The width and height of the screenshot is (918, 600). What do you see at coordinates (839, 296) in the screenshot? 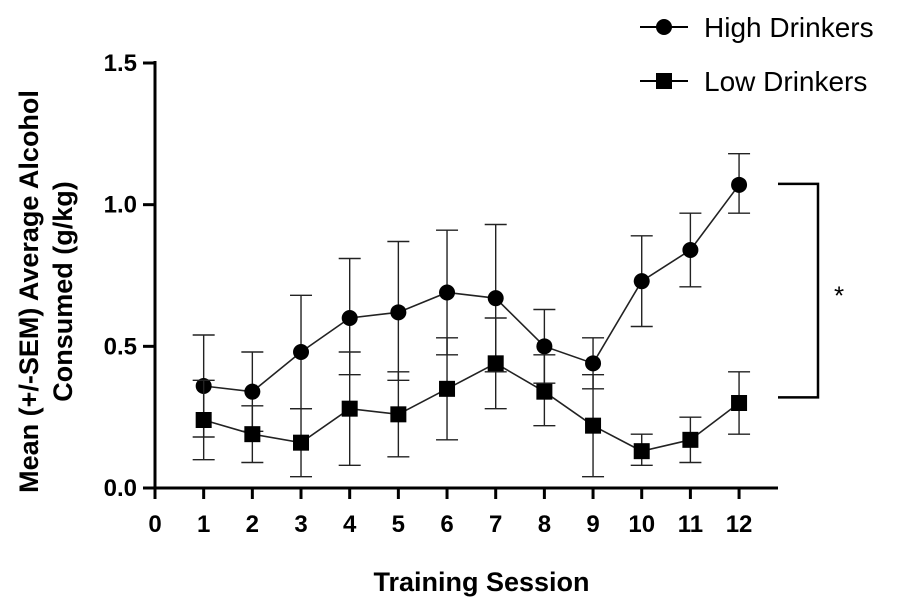
I see `significance-label: *` at bounding box center [839, 296].